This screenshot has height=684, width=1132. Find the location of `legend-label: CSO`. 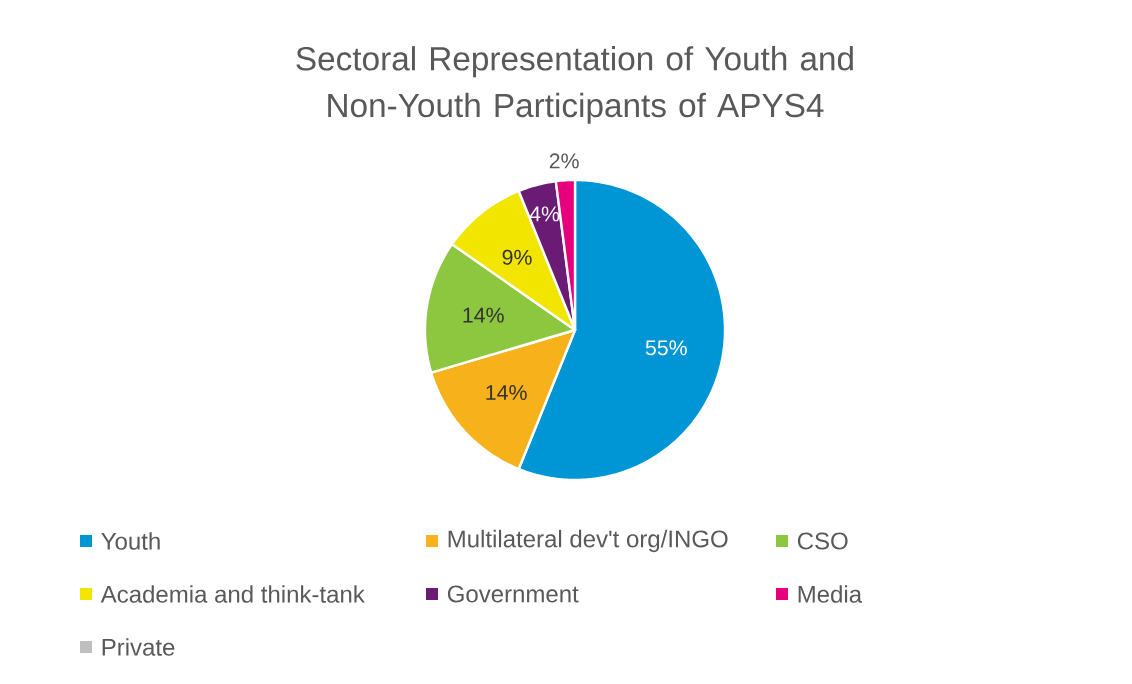

legend-label: CSO is located at coordinates (822, 541).